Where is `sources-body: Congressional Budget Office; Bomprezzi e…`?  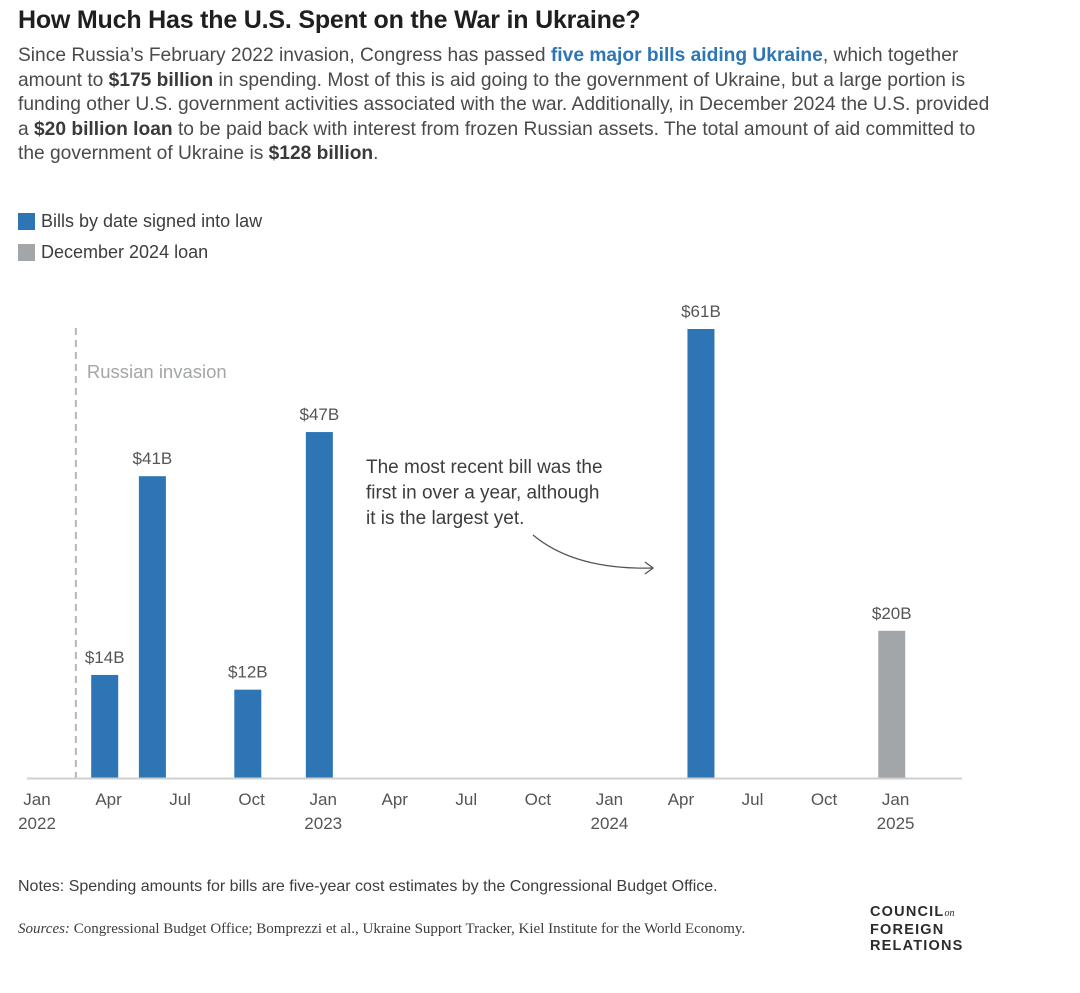
sources-body: Congressional Budget Office; Bomprezzi e… is located at coordinates (407, 929).